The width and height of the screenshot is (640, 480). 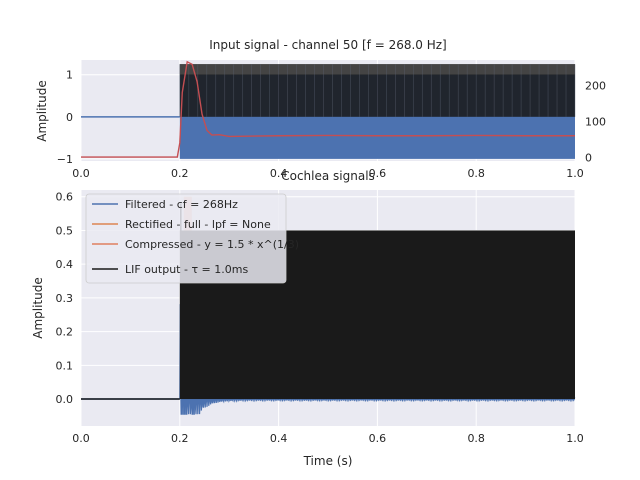 I want to click on cochlea-signals-y-ticks: 0.0 0.1 0.2 0.3 0.4 0.5 0.6, so click(x=65, y=298).